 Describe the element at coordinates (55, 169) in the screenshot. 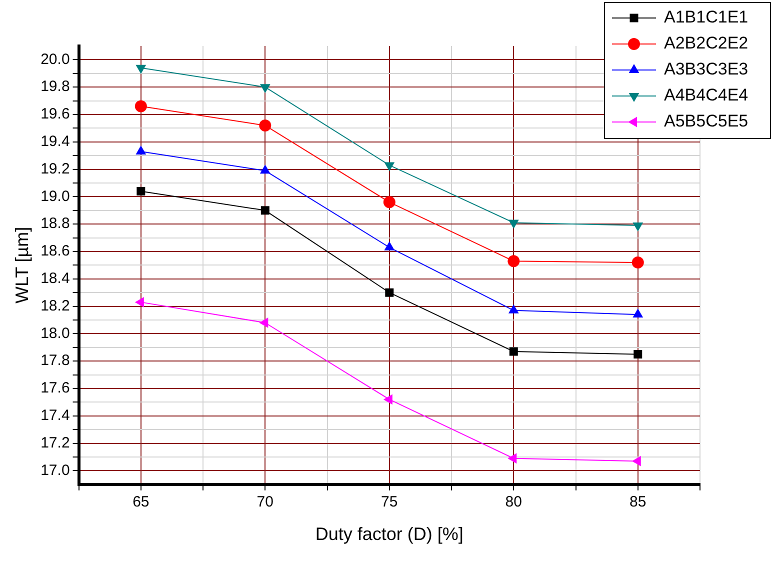

I see `y-tick-label: 19.2` at that location.